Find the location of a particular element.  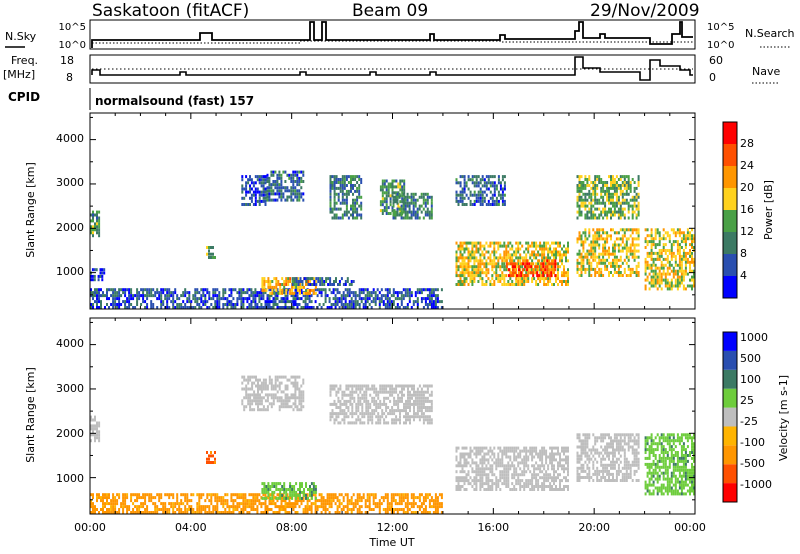

nsky-tick-top: 10^5 is located at coordinates (72, 27).